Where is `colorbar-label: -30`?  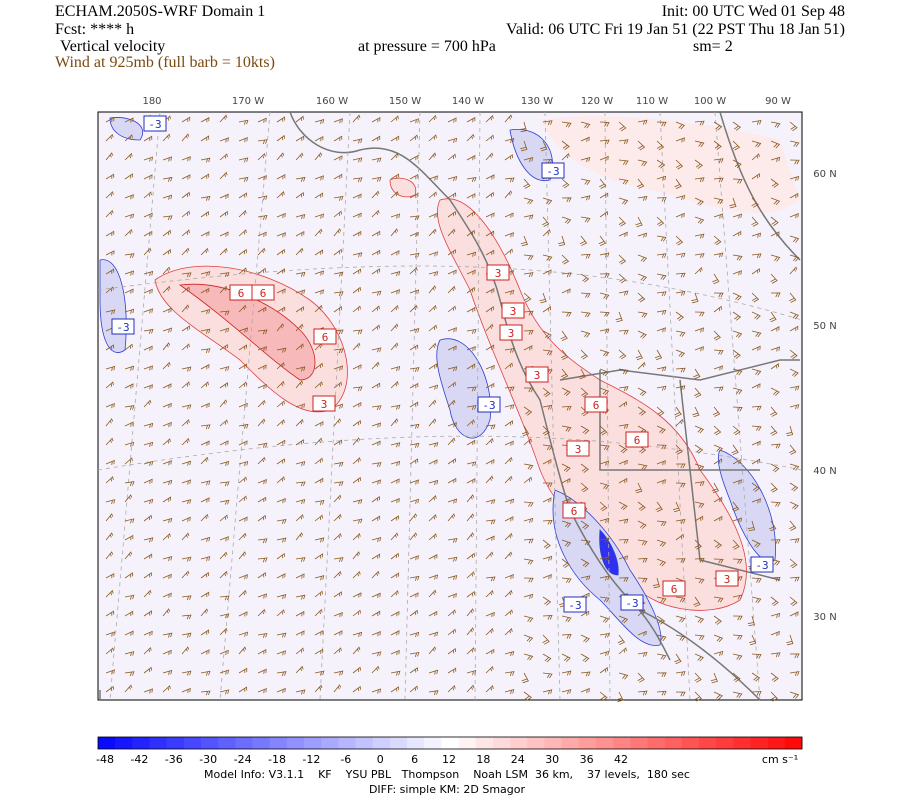
colorbar-label: -30 is located at coordinates (208, 759).